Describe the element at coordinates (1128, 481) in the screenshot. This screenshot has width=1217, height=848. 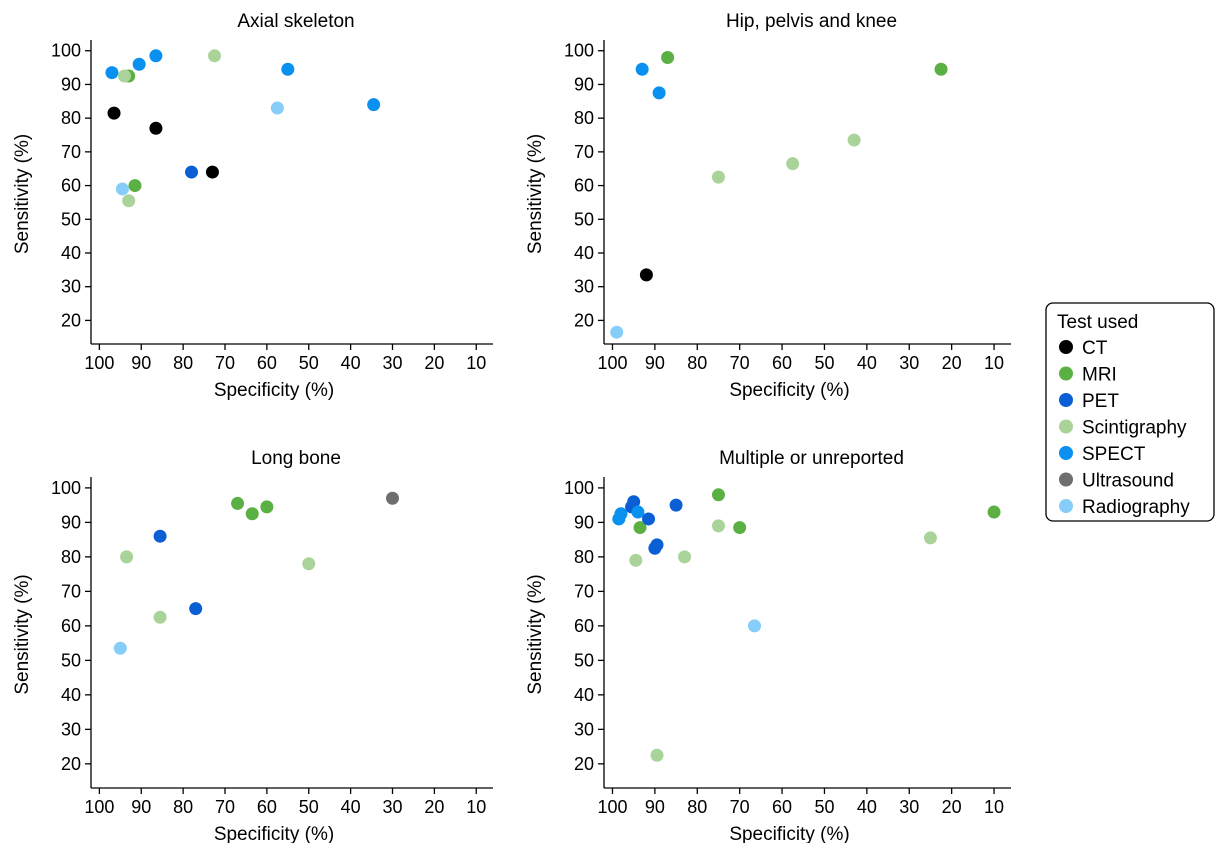
I see `legend-label: Ultrasound` at that location.